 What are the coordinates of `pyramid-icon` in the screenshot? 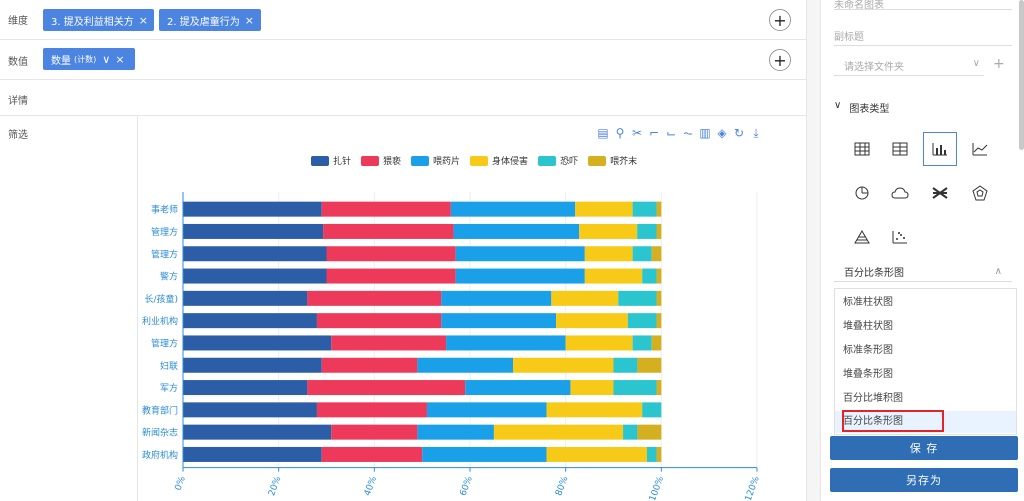 It's located at (862, 237).